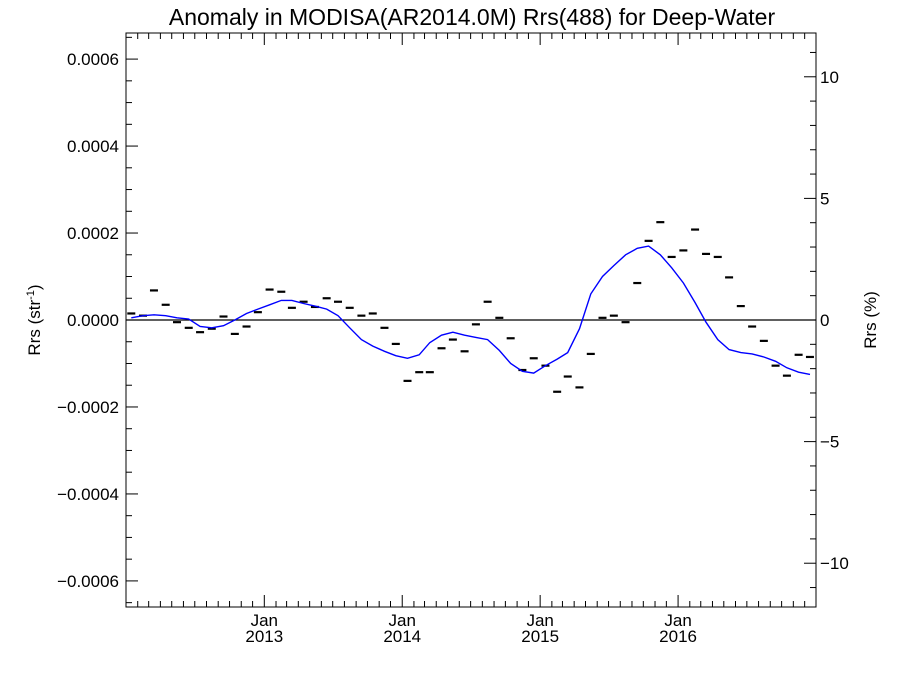 This screenshot has width=900, height=675. I want to click on y2-tick-label: 10, so click(829, 77).